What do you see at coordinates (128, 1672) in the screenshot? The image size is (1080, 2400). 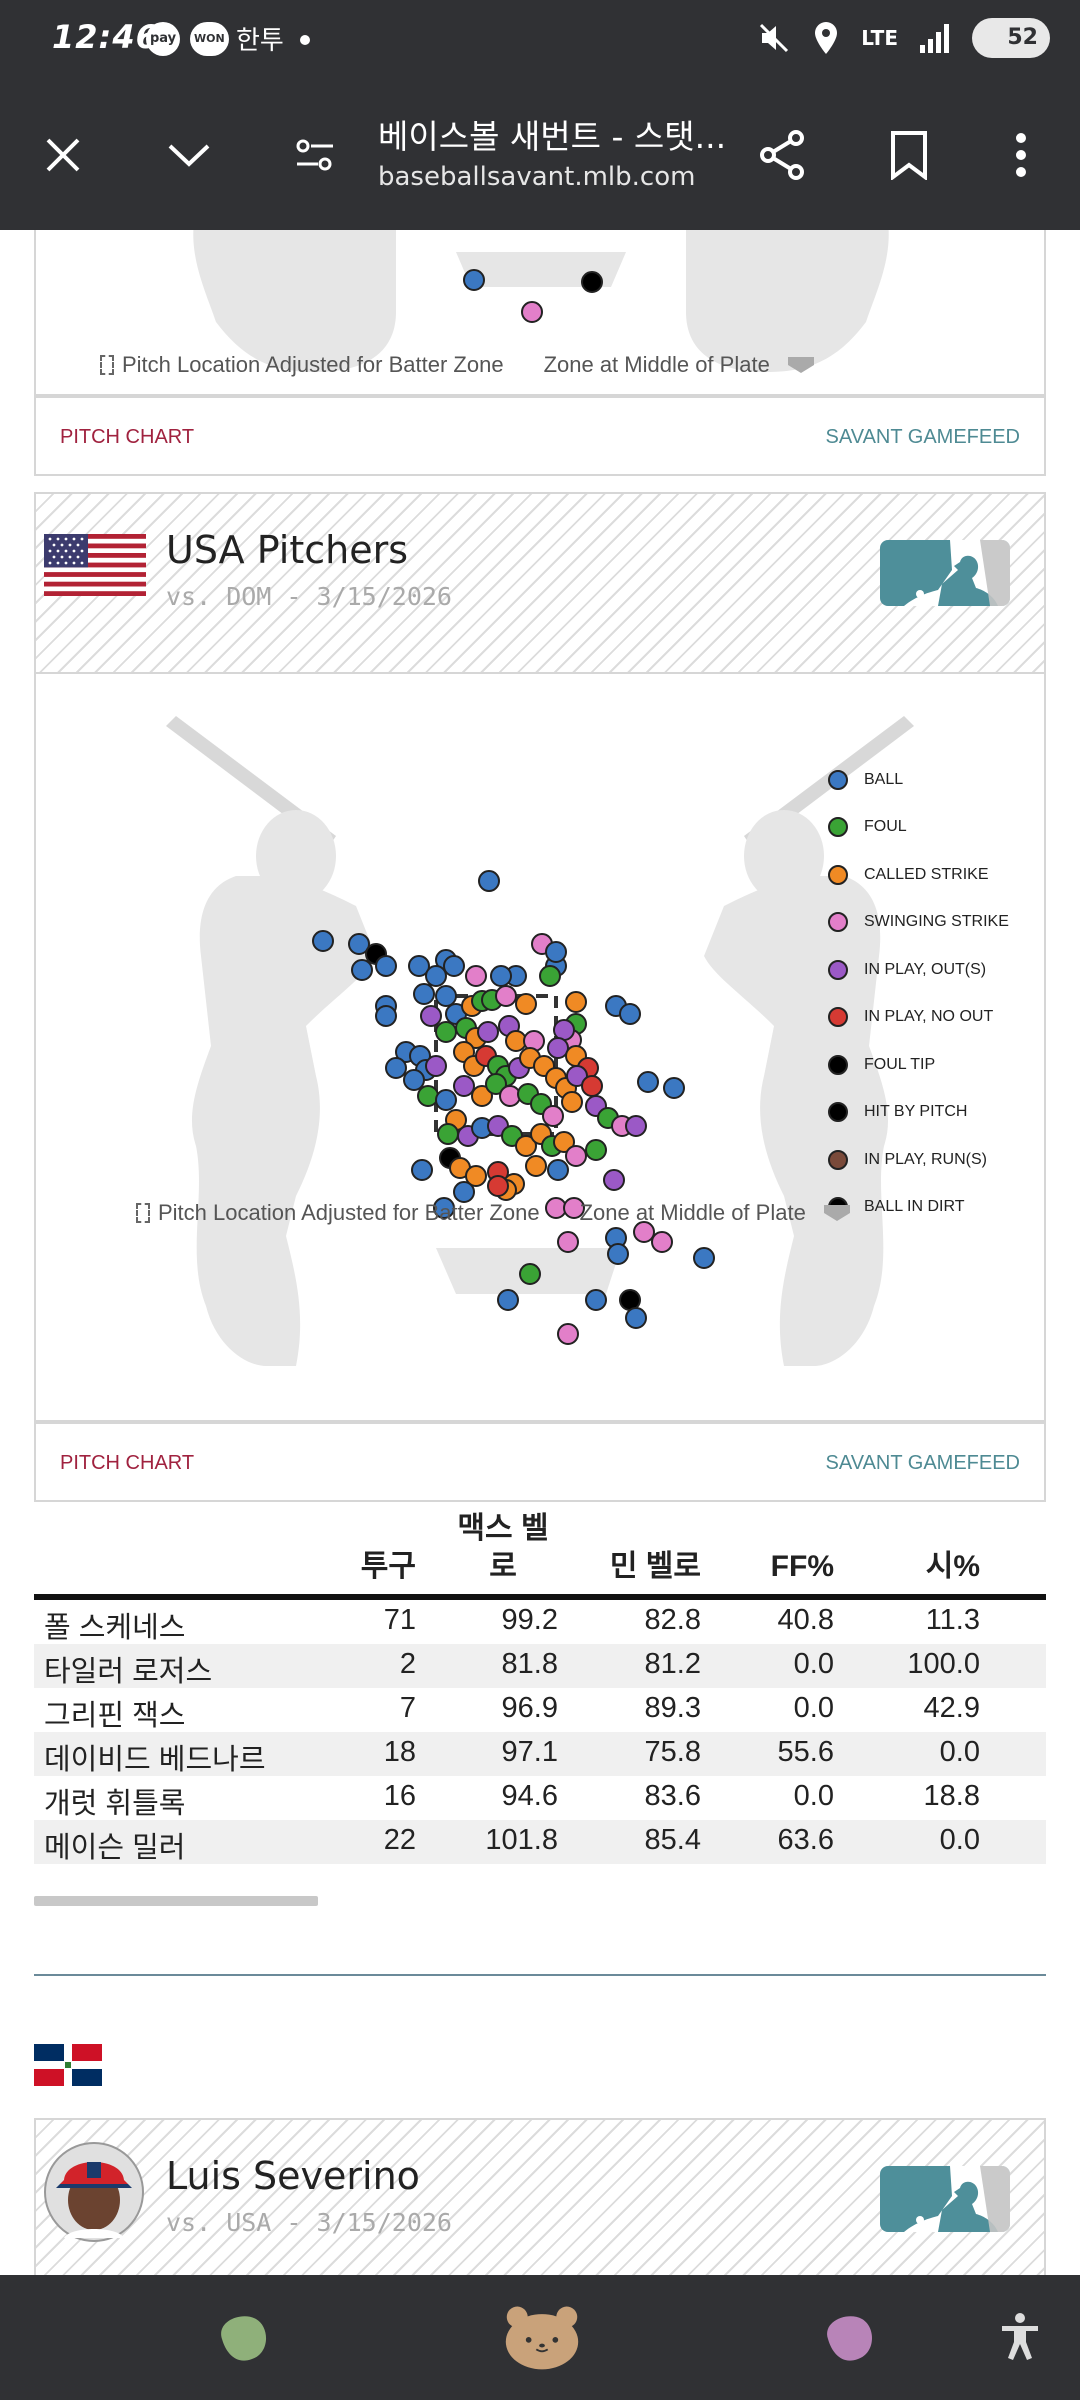 I see `pitcher-name: 타일러 로저스` at bounding box center [128, 1672].